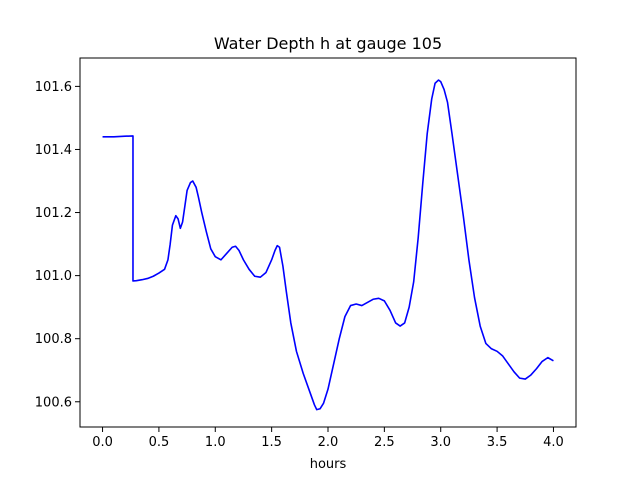  What do you see at coordinates (440, 442) in the screenshot?
I see `x-tick-label: 3.0` at bounding box center [440, 442].